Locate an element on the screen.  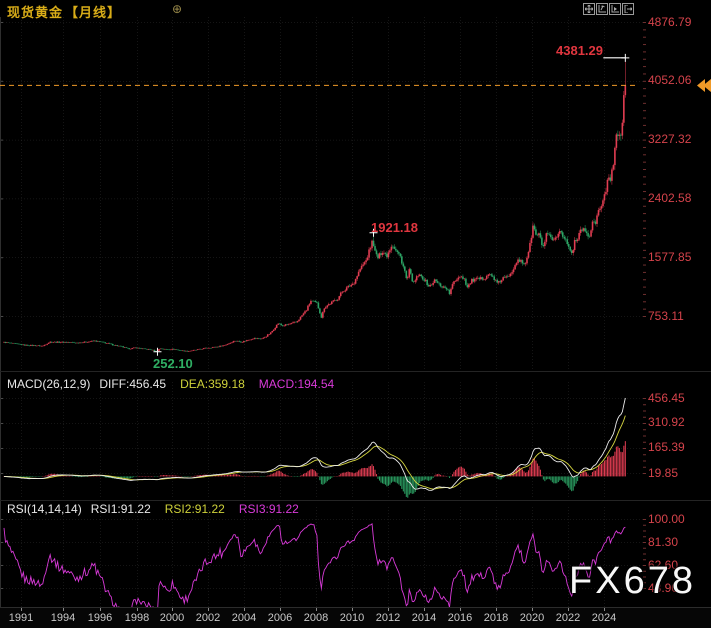
year-label: 2008 is located at coordinates (316, 618).